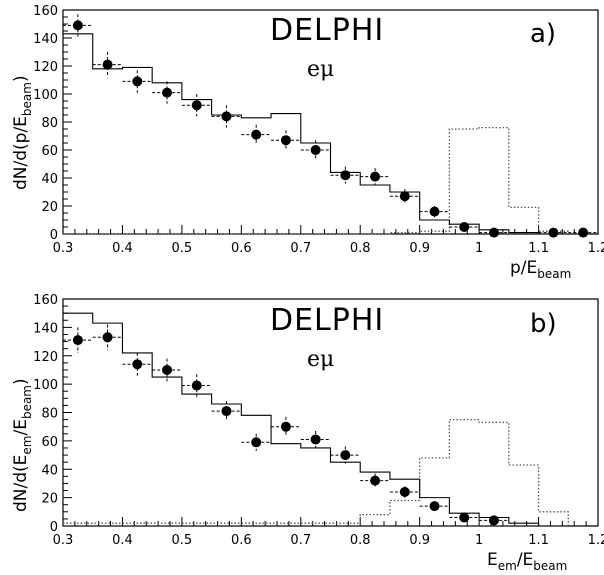  What do you see at coordinates (554, 274) in the screenshot?
I see `x-axis-title-sub: beam` at bounding box center [554, 274].